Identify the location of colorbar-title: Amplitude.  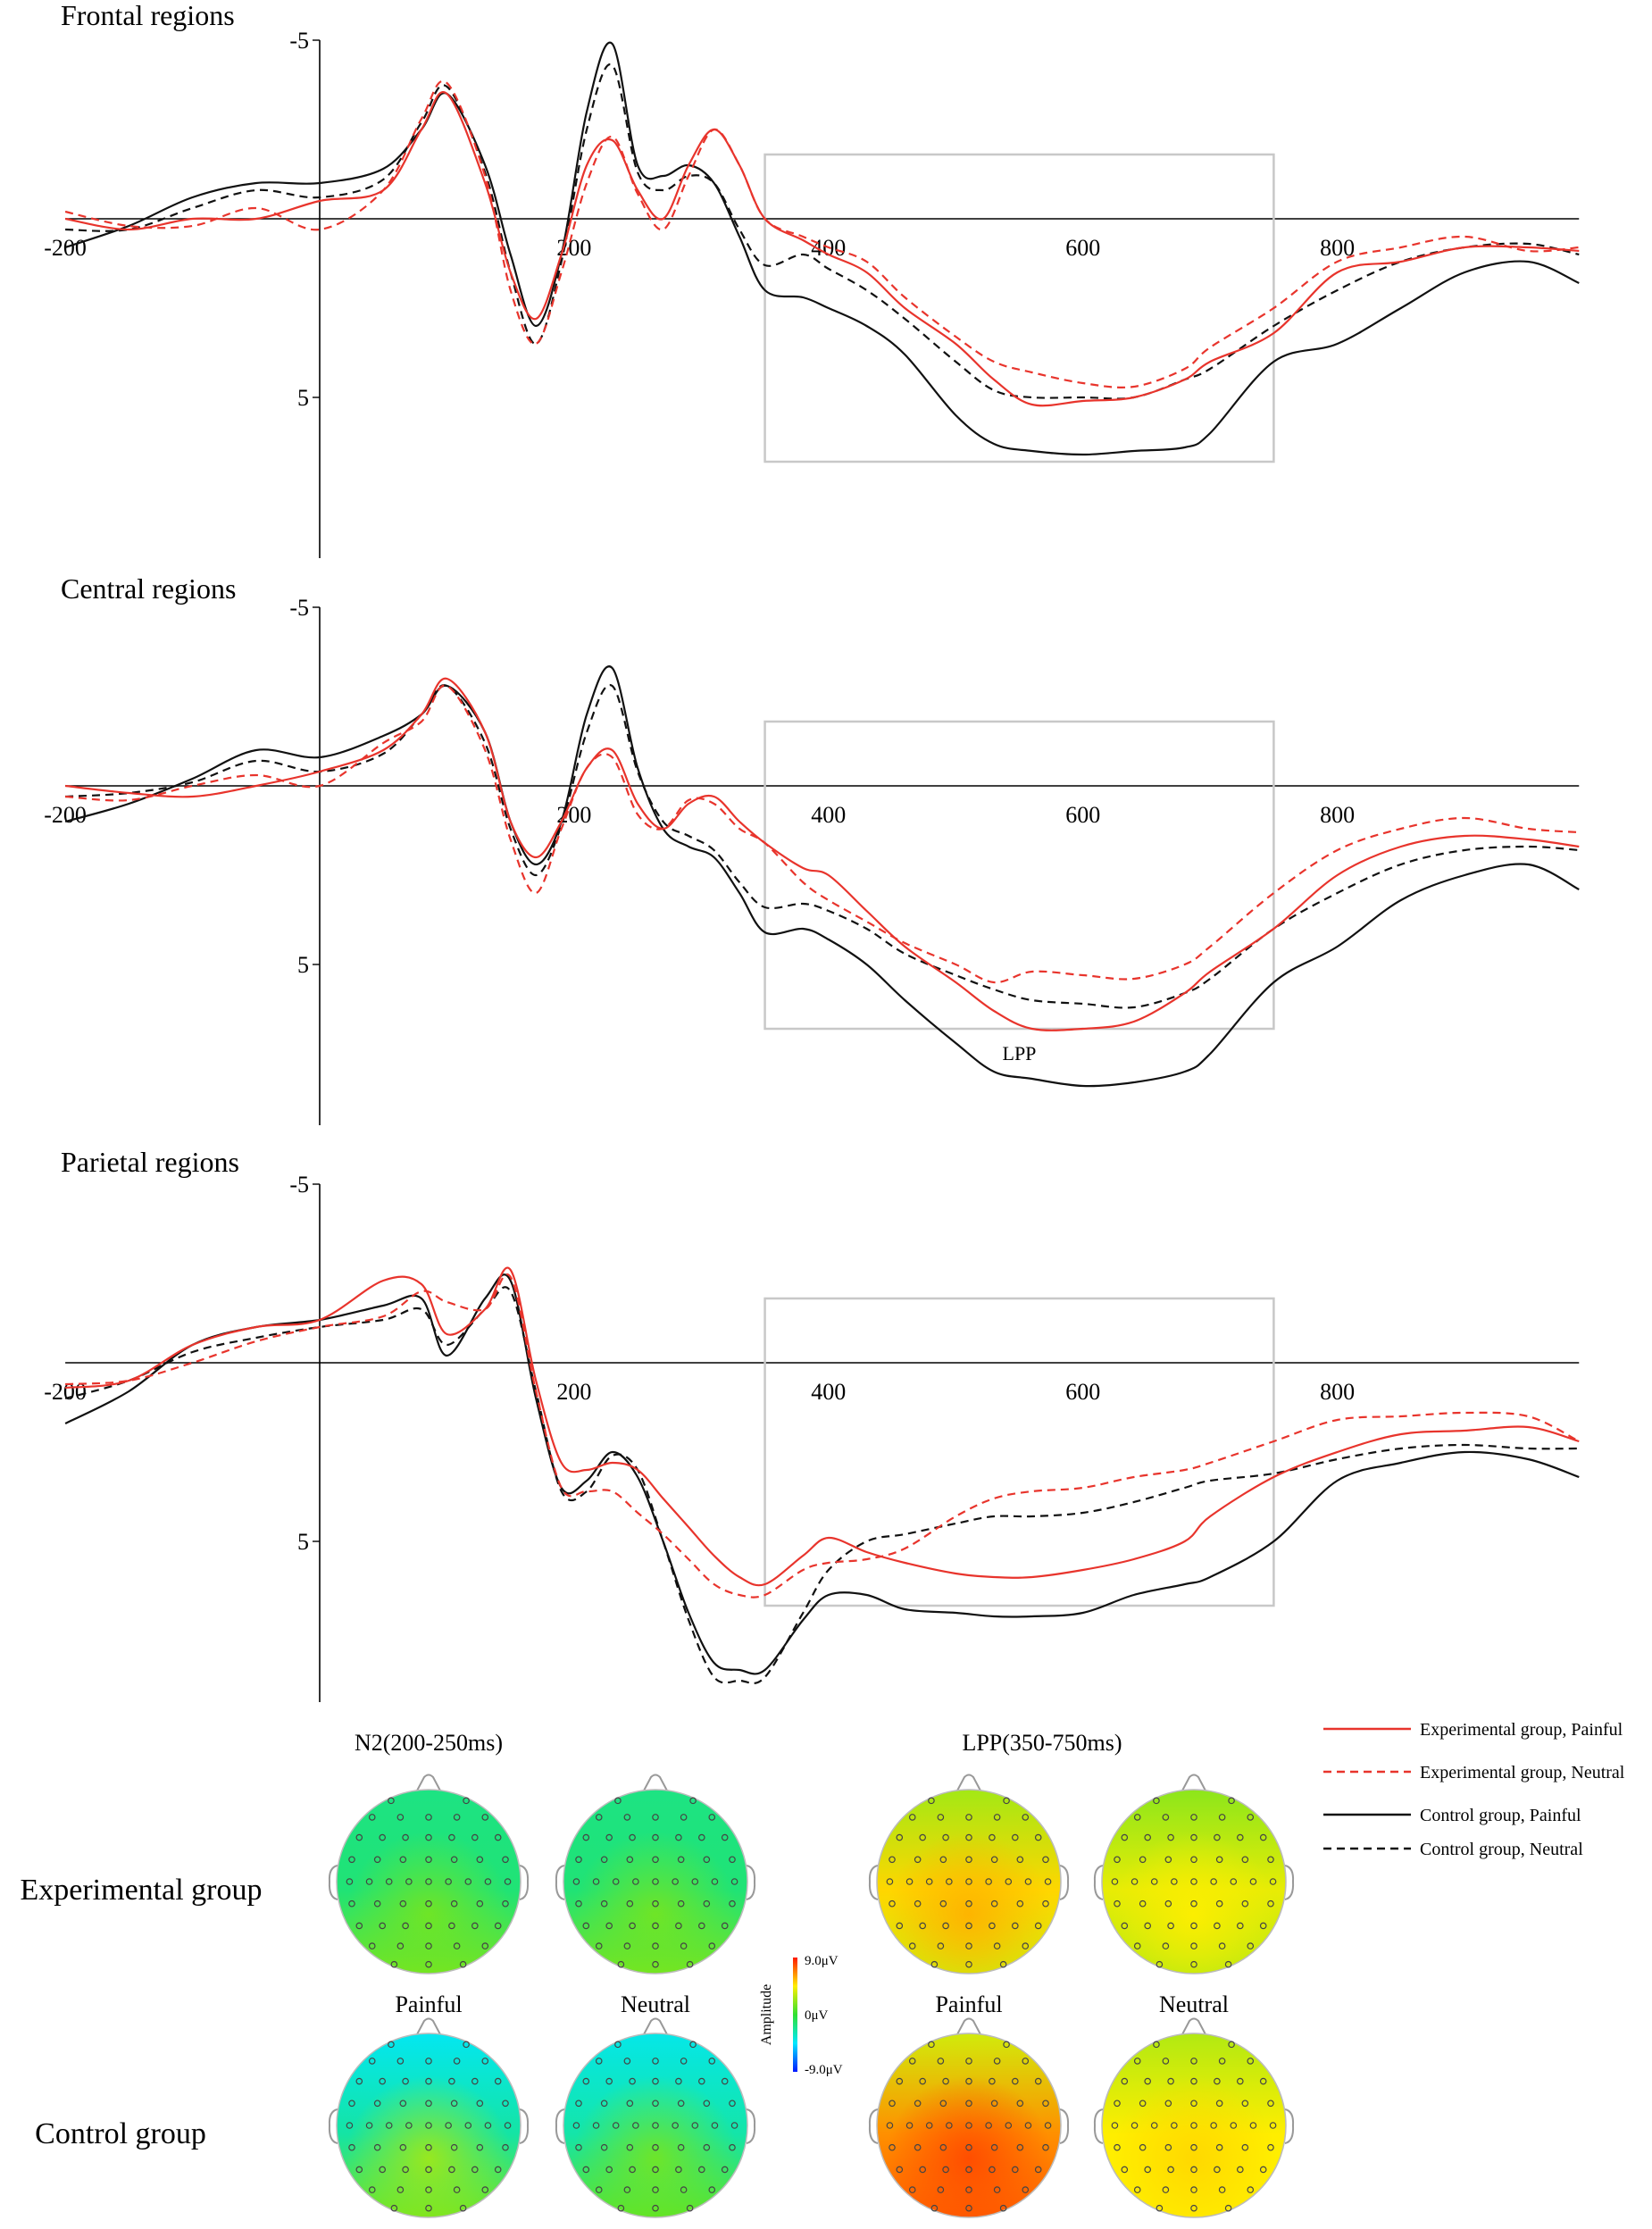
(766, 2014).